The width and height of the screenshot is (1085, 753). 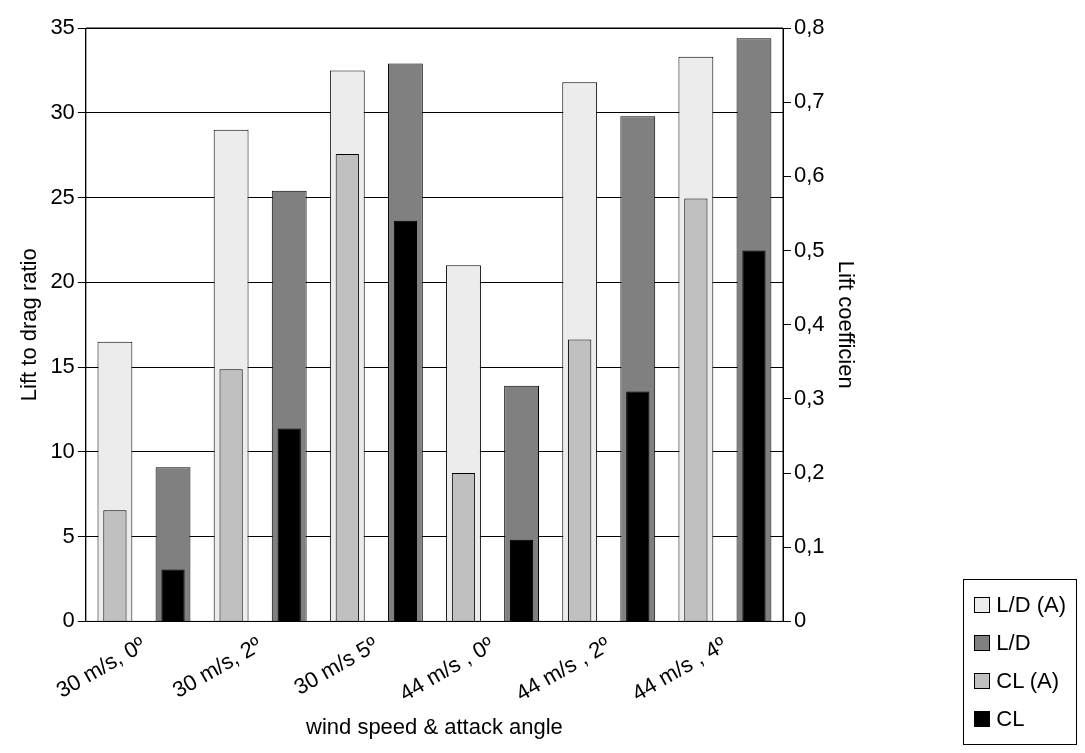 I want to click on y-axis-title: Lift to drag ratio, so click(x=29, y=325).